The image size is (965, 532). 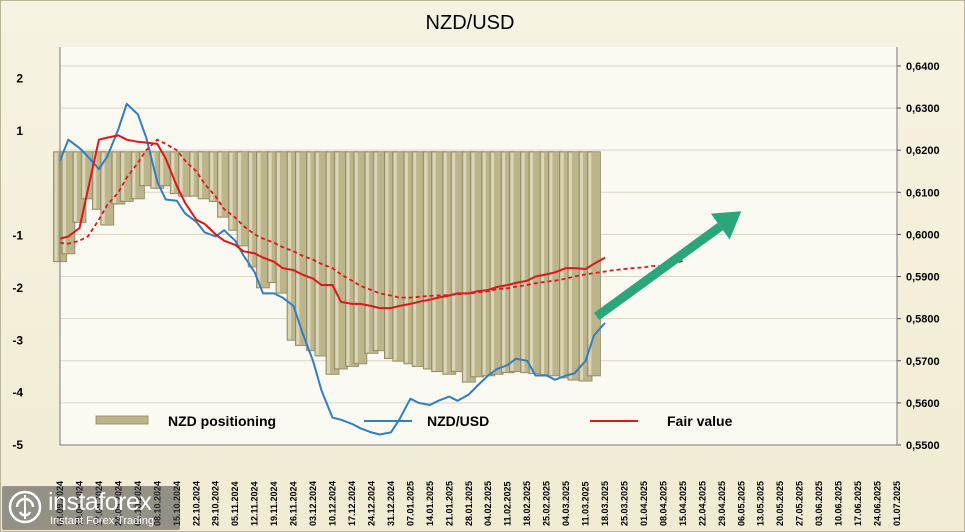 I want to click on y-left-tick-label: -4, so click(x=17, y=393).